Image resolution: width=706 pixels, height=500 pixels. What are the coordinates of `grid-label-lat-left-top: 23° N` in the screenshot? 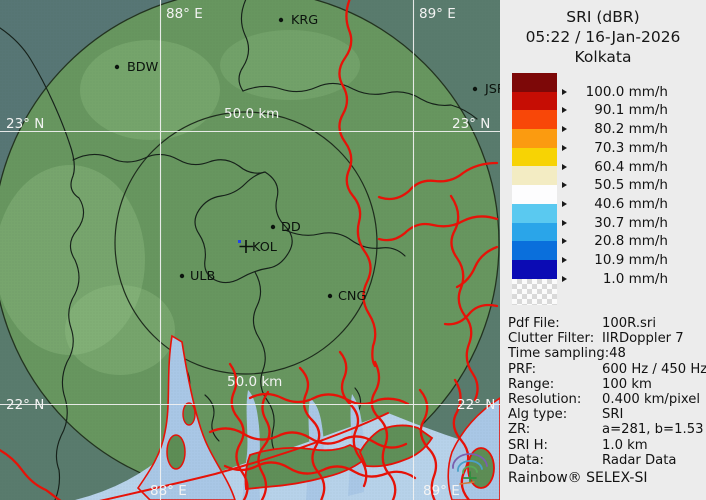 It's located at (25, 124).